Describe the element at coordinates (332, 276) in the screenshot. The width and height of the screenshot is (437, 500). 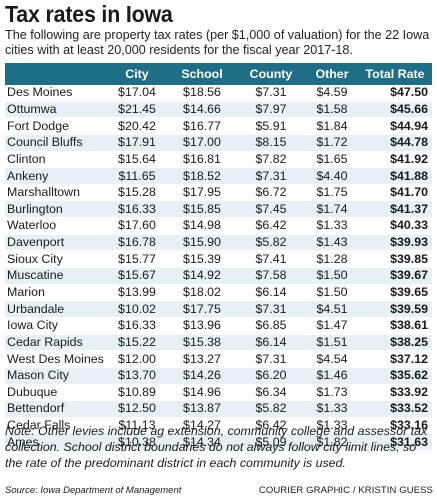
I see `cell-other-rate: $1.50` at that location.